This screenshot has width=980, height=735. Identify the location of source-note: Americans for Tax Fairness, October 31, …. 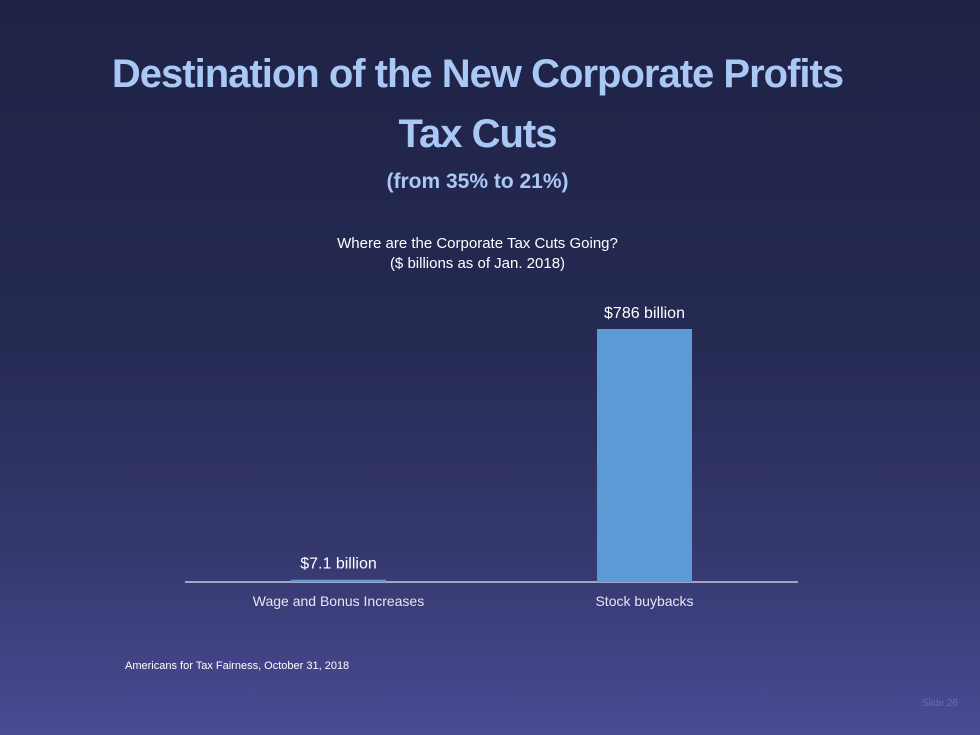
(237, 666).